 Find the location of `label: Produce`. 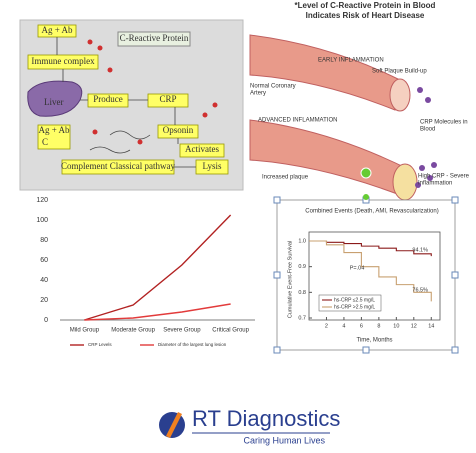

label: Produce is located at coordinates (108, 99).